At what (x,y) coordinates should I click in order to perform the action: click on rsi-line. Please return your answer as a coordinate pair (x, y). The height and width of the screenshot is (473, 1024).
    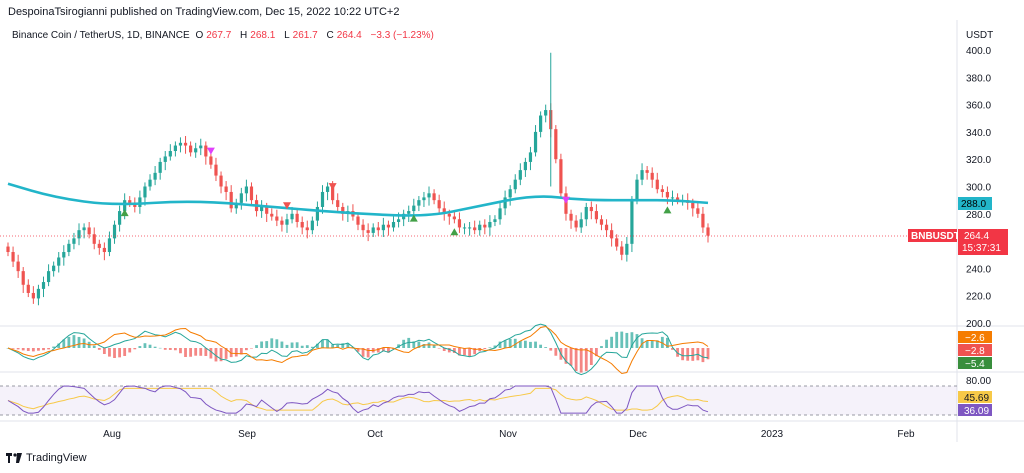
    Looking at the image, I should click on (358, 399).